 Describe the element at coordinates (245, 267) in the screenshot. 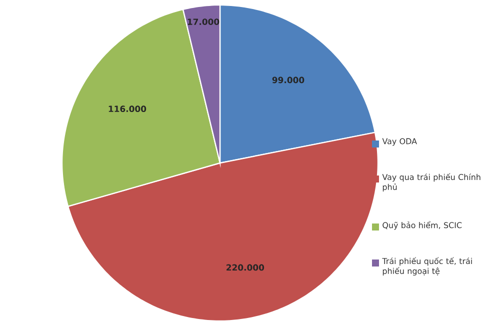

I see `data-label: 220.000` at that location.